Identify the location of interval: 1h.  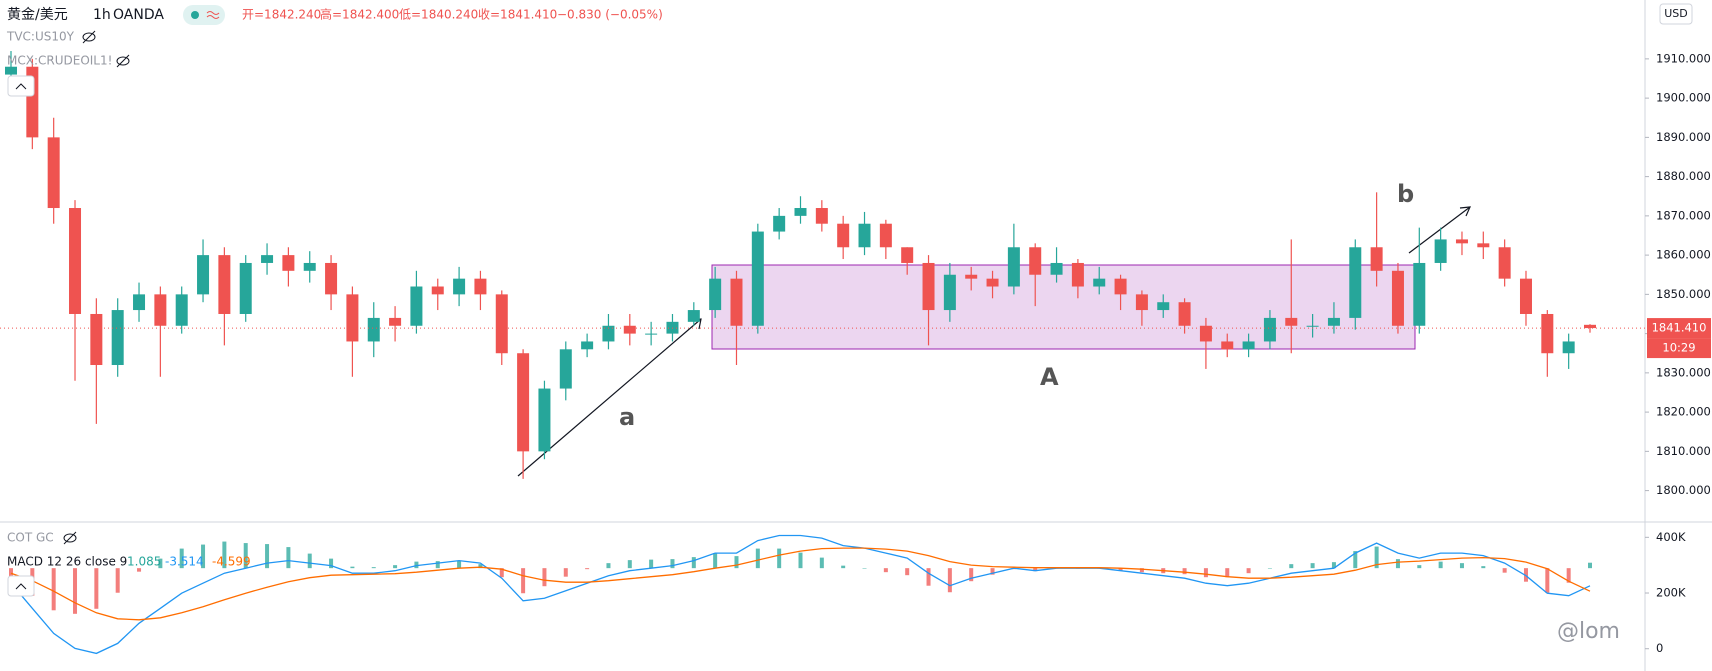
(102, 15).